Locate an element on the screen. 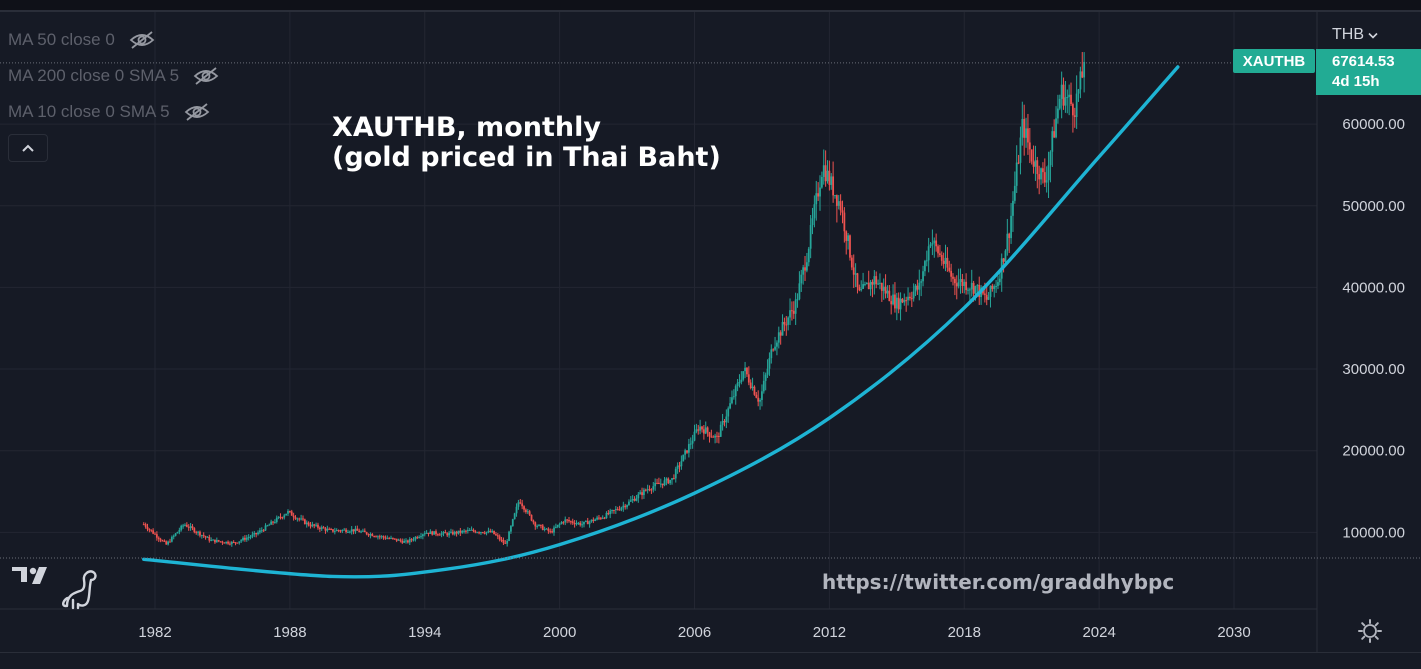  currency-selector: THB is located at coordinates (1355, 35).